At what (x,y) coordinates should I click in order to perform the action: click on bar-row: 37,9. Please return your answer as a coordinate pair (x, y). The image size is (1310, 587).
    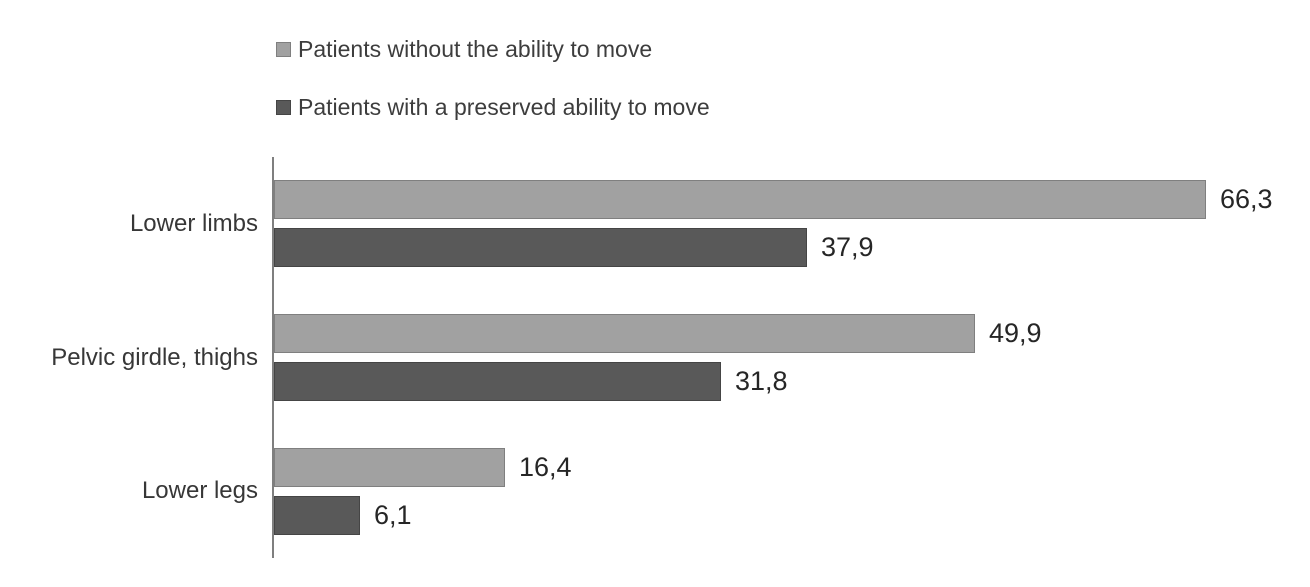
    Looking at the image, I should click on (792, 248).